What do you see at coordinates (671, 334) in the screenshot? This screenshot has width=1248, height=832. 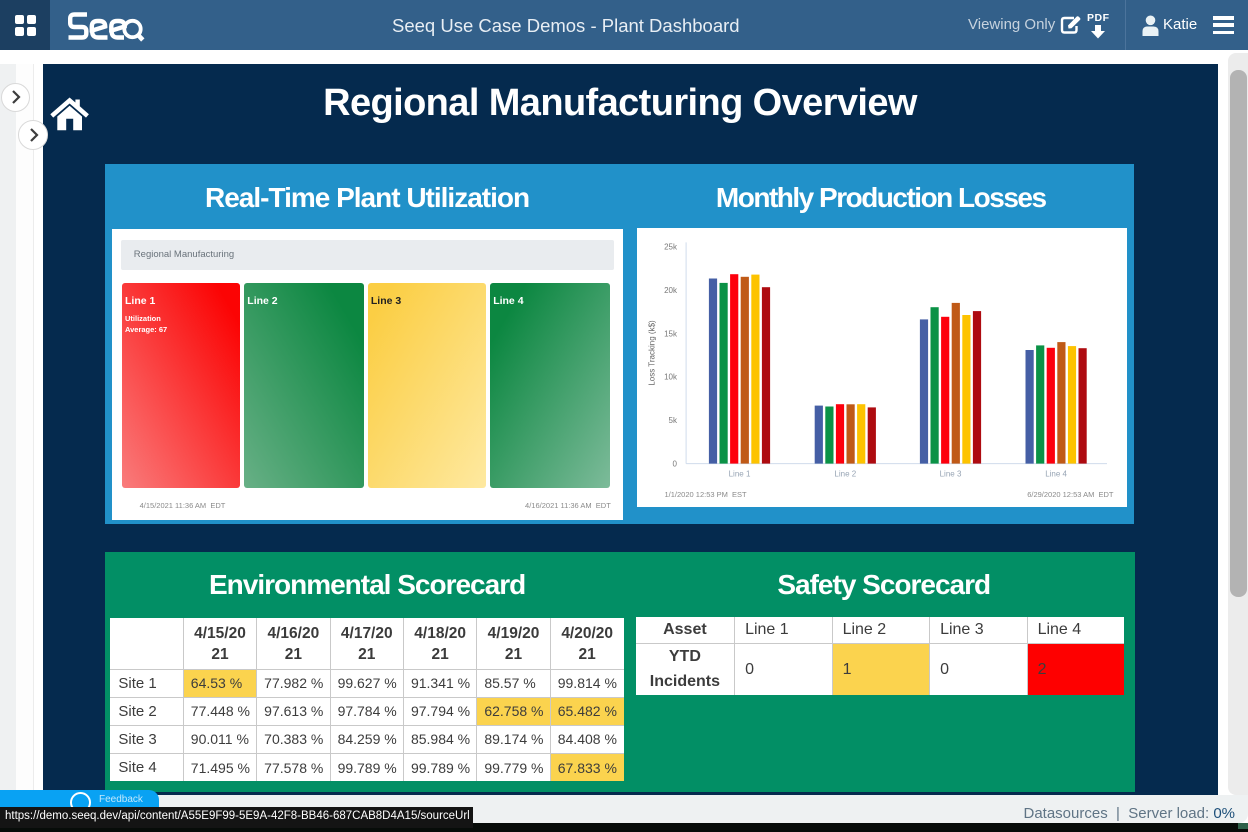 I see `svg-text: 15k` at bounding box center [671, 334].